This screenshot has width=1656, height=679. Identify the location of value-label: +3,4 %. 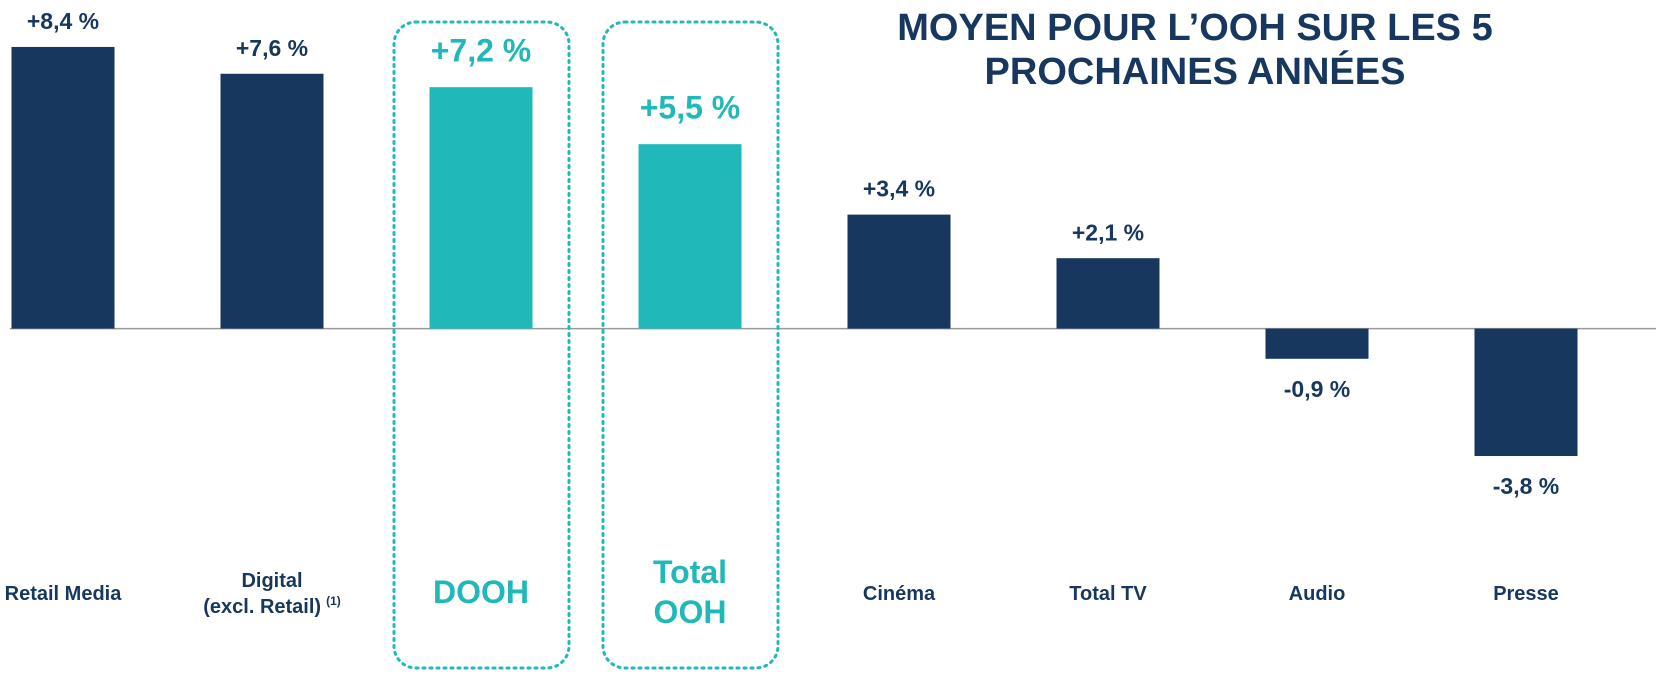
(899, 189).